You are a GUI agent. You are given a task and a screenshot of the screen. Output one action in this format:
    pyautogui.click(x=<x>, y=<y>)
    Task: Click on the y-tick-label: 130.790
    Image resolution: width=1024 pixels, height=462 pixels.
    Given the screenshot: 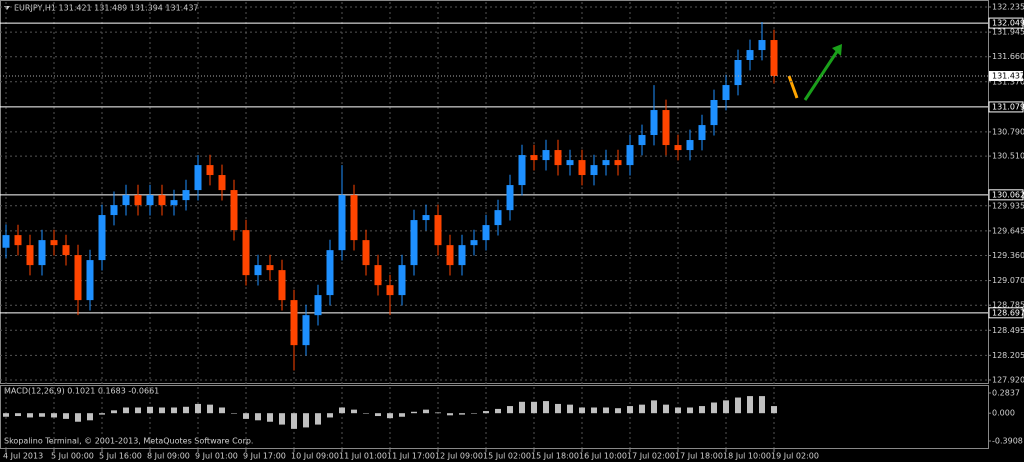 What is the action you would take?
    pyautogui.click(x=1008, y=131)
    